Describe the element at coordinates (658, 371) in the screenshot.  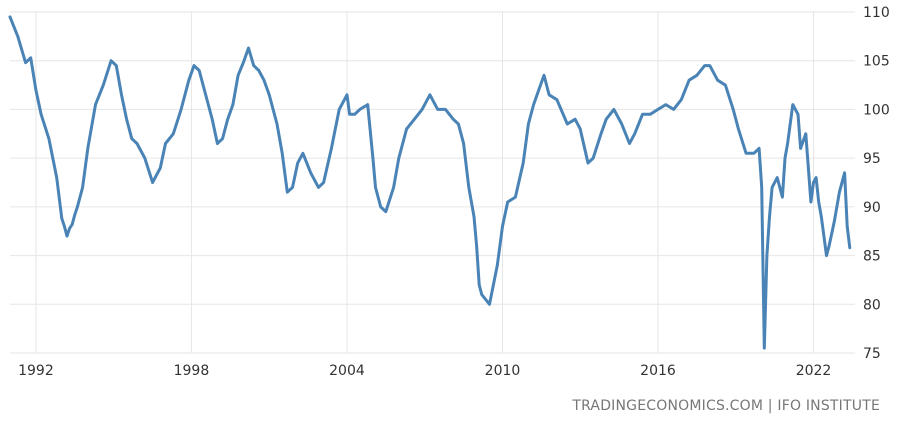
I see `x-tick-label: 2016` at that location.